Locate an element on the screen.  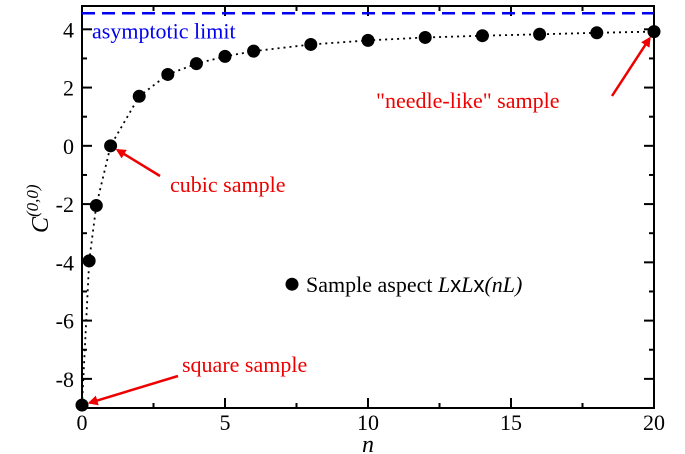
y-axis-title-base: C is located at coordinates (41, 224).